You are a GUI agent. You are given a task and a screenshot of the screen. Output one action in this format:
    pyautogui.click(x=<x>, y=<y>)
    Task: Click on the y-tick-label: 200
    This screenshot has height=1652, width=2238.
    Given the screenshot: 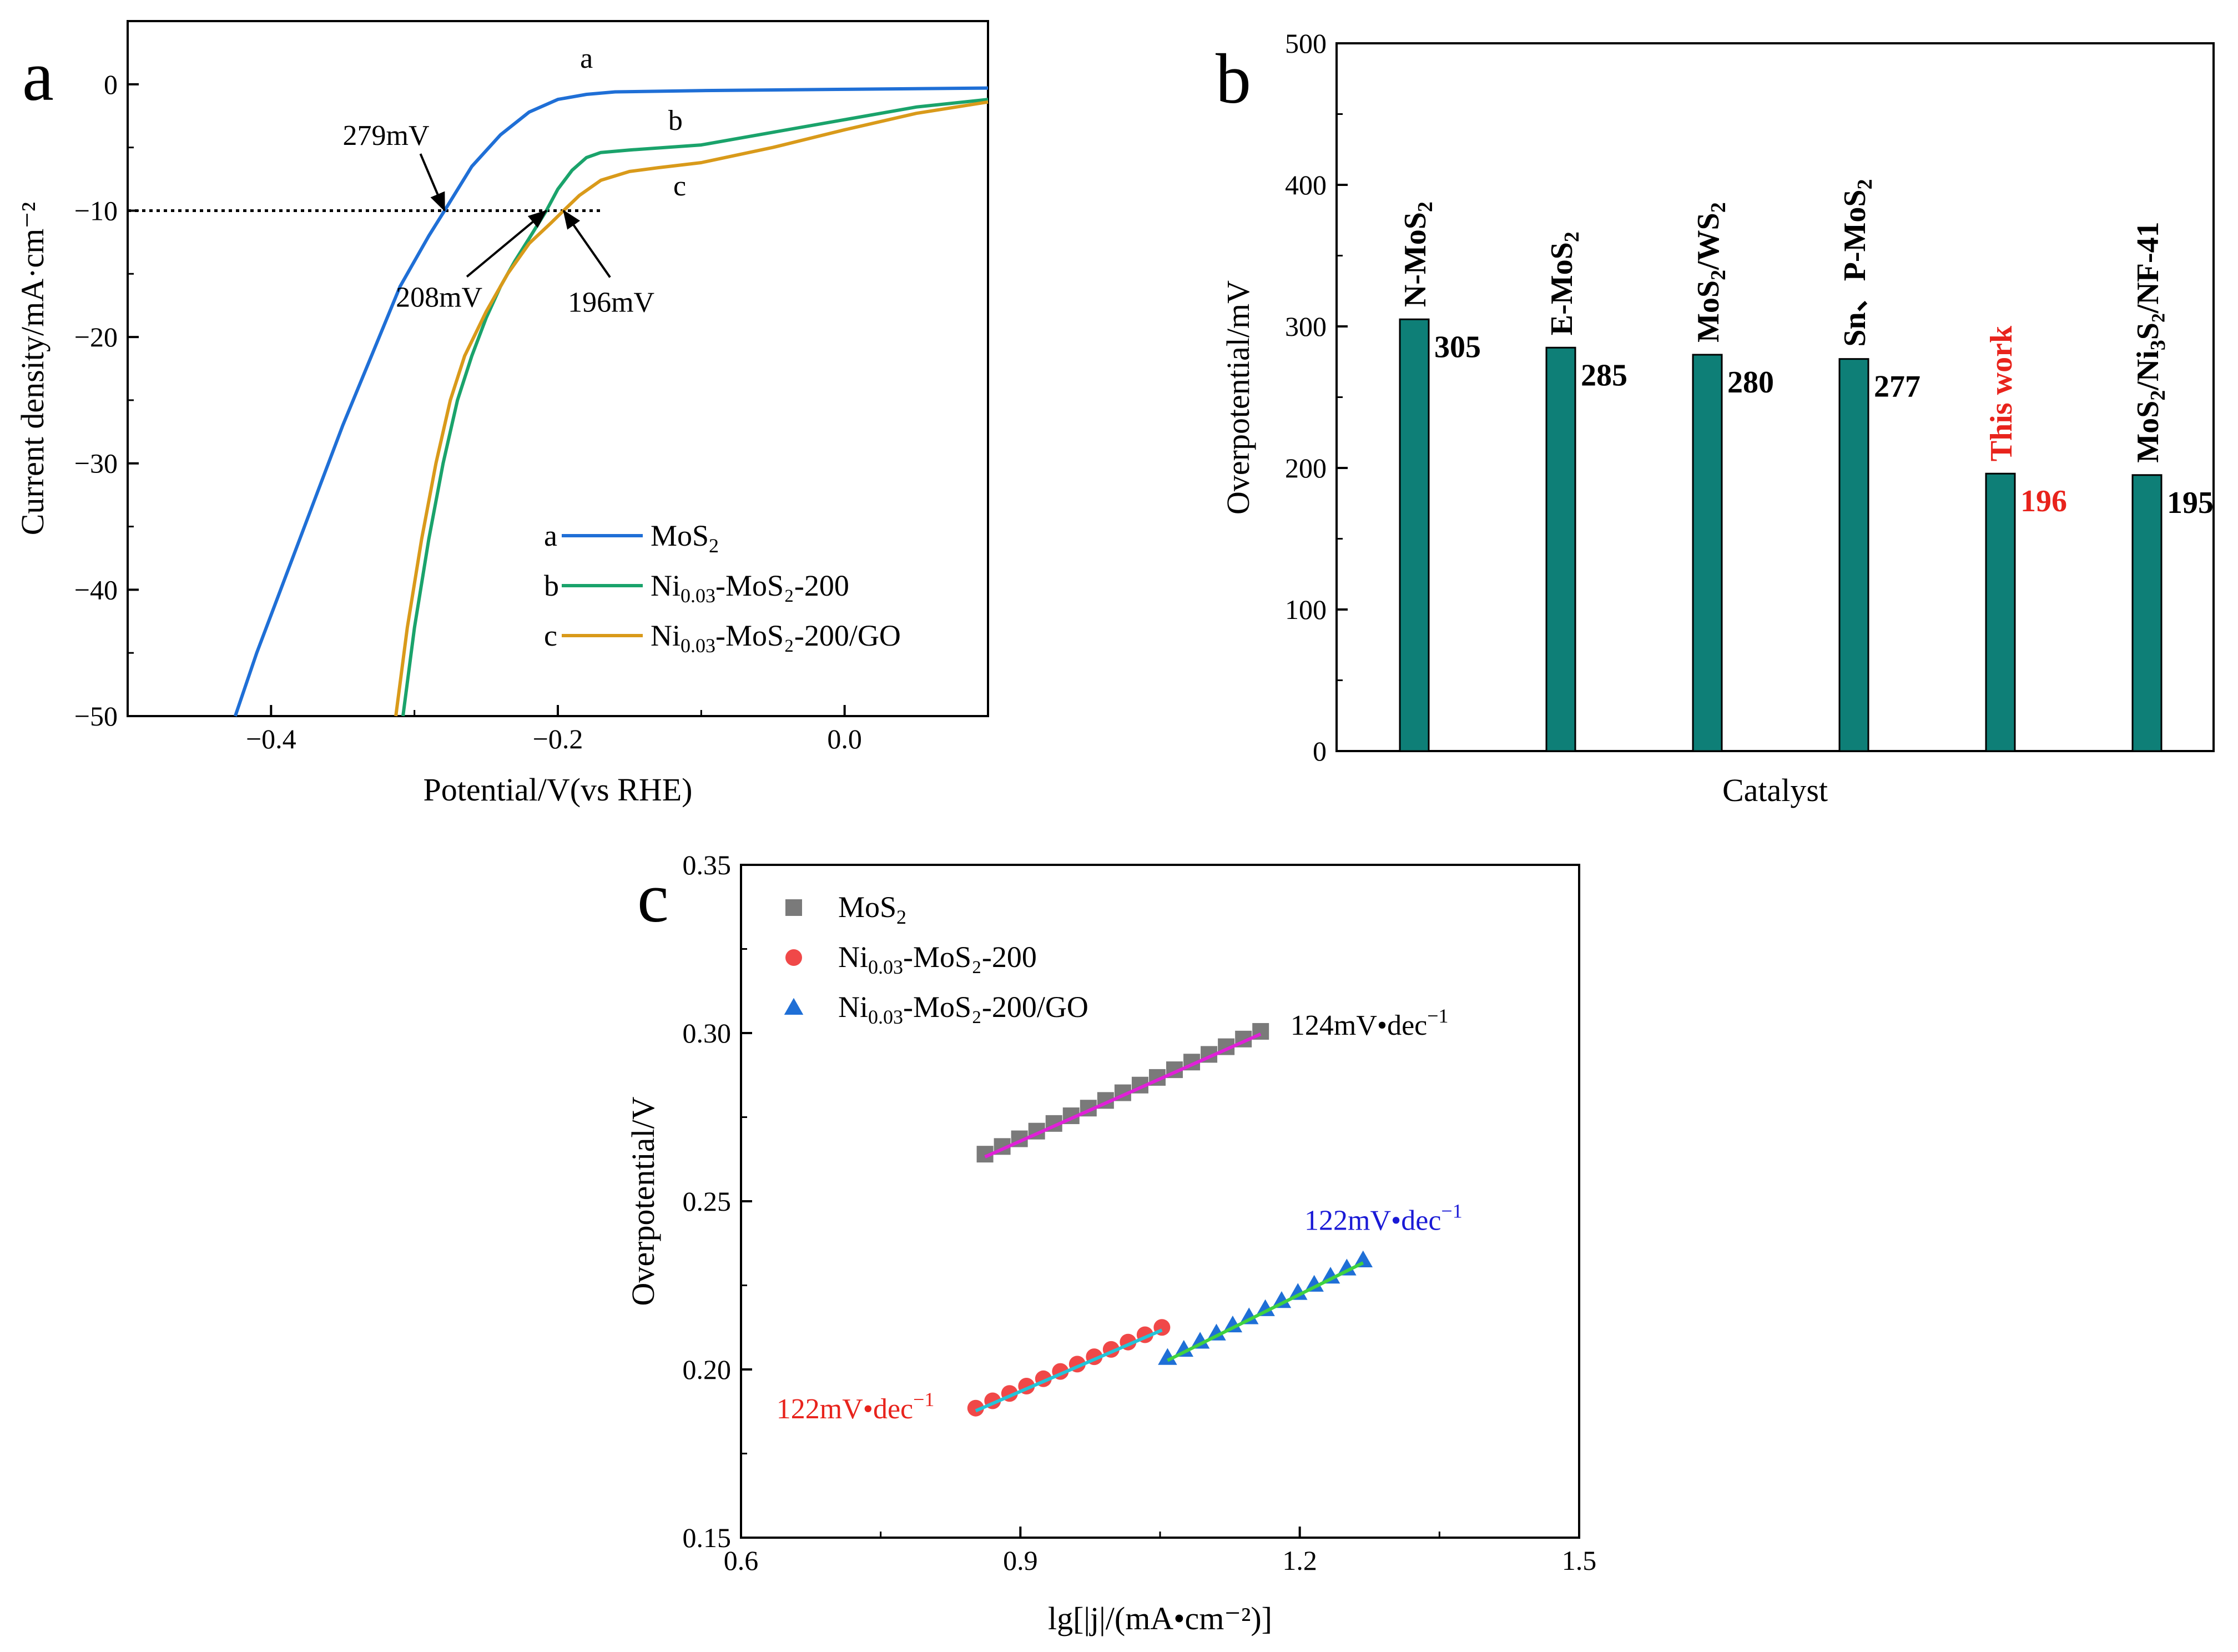 What is the action you would take?
    pyautogui.click(x=1306, y=467)
    